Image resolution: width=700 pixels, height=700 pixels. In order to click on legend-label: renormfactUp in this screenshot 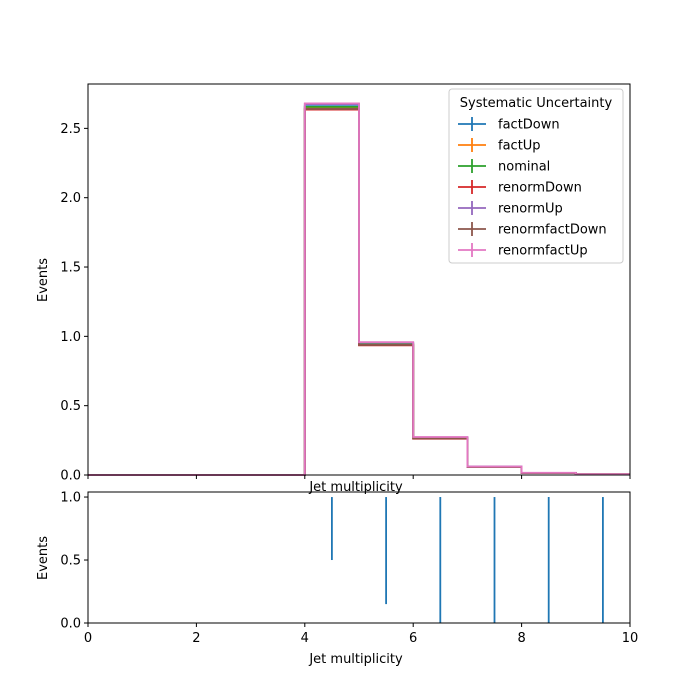, I will do `click(543, 251)`.